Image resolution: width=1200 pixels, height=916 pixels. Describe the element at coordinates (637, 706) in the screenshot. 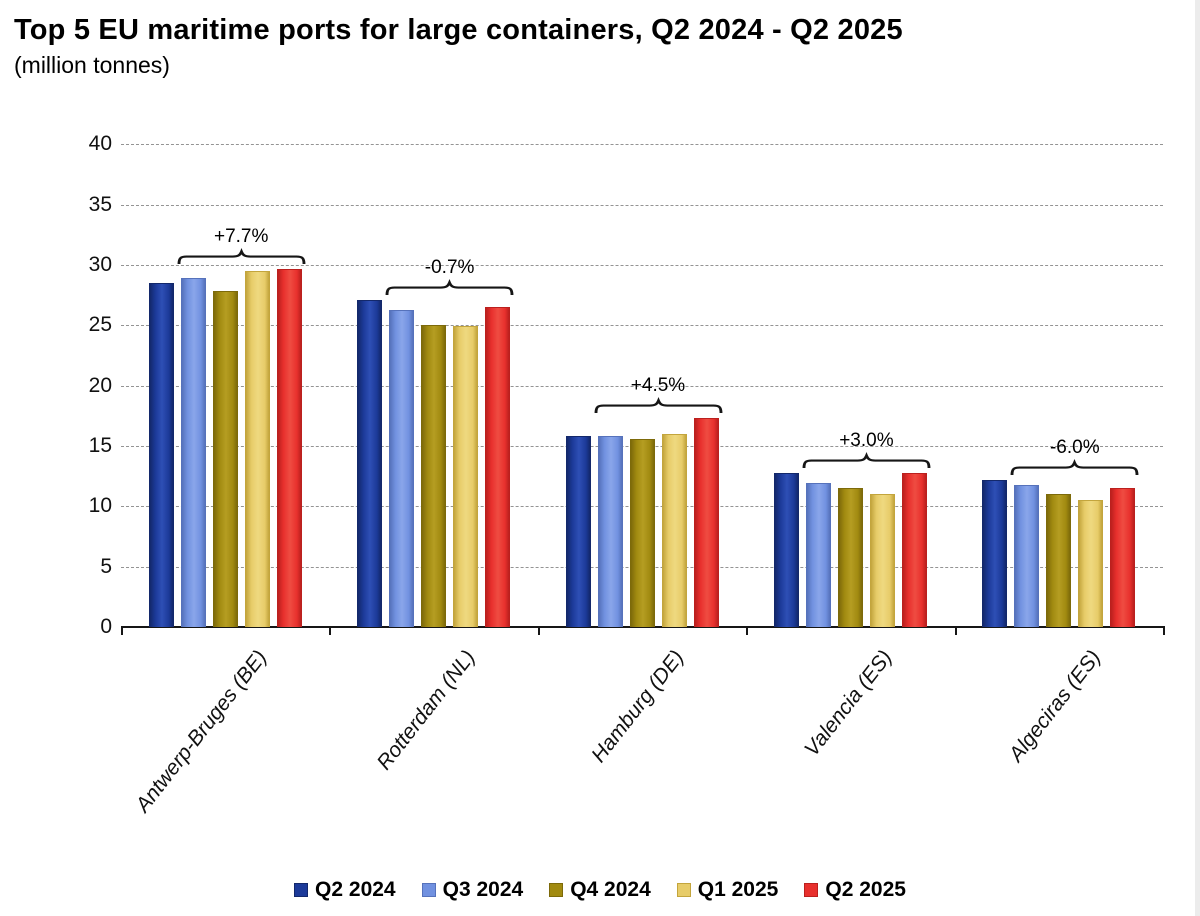

I see `x-axis-category-label: Hamburg (DE)` at that location.